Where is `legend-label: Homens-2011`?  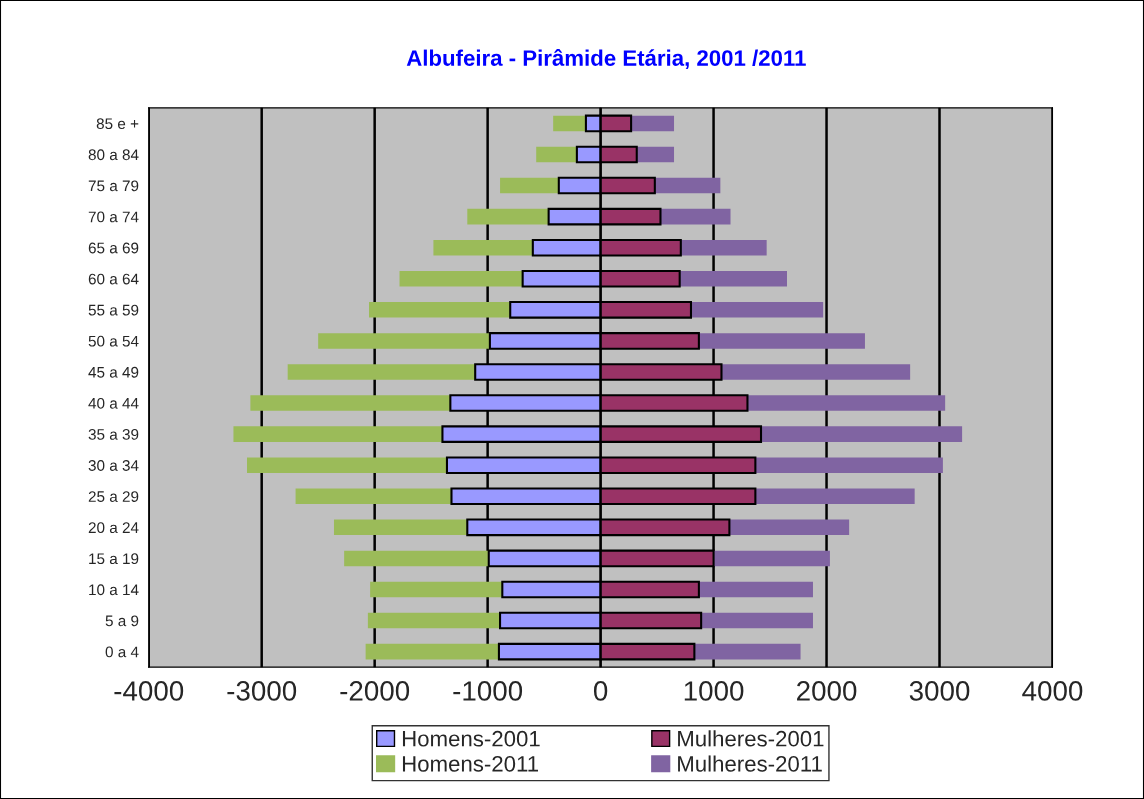
legend-label: Homens-2011 is located at coordinates (470, 764).